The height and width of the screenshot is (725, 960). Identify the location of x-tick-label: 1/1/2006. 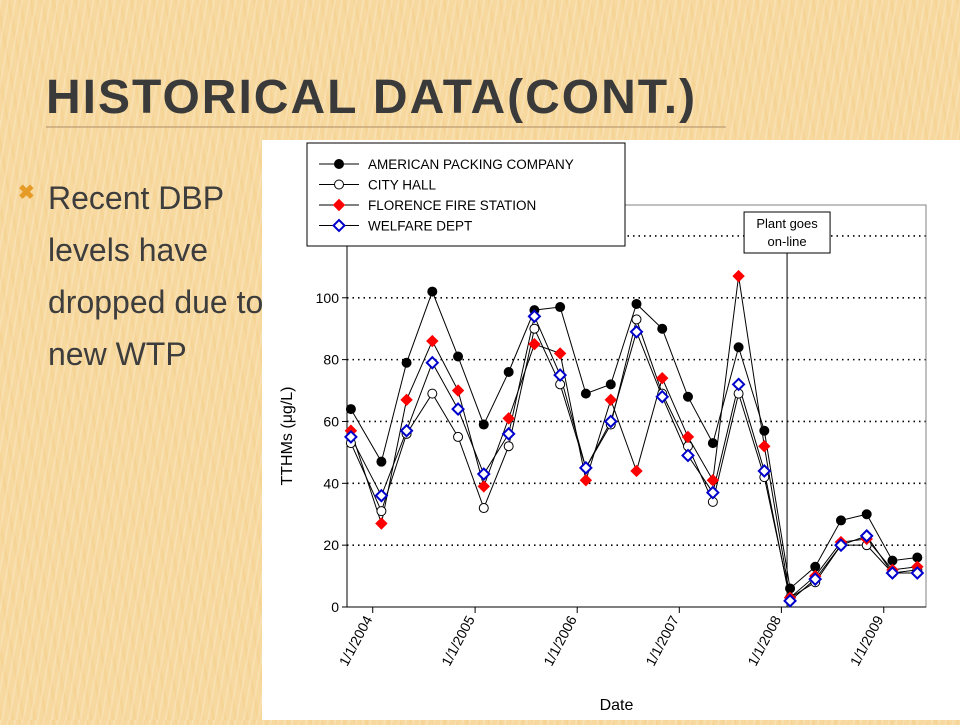
(560, 641).